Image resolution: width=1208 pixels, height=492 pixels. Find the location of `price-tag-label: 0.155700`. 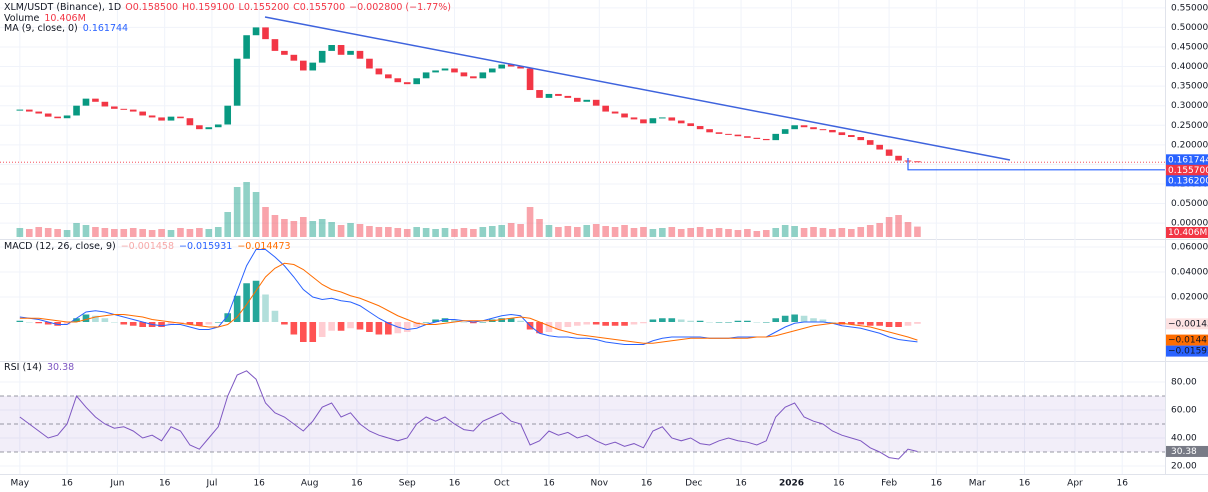

price-tag-label: 0.155700 is located at coordinates (1188, 171).